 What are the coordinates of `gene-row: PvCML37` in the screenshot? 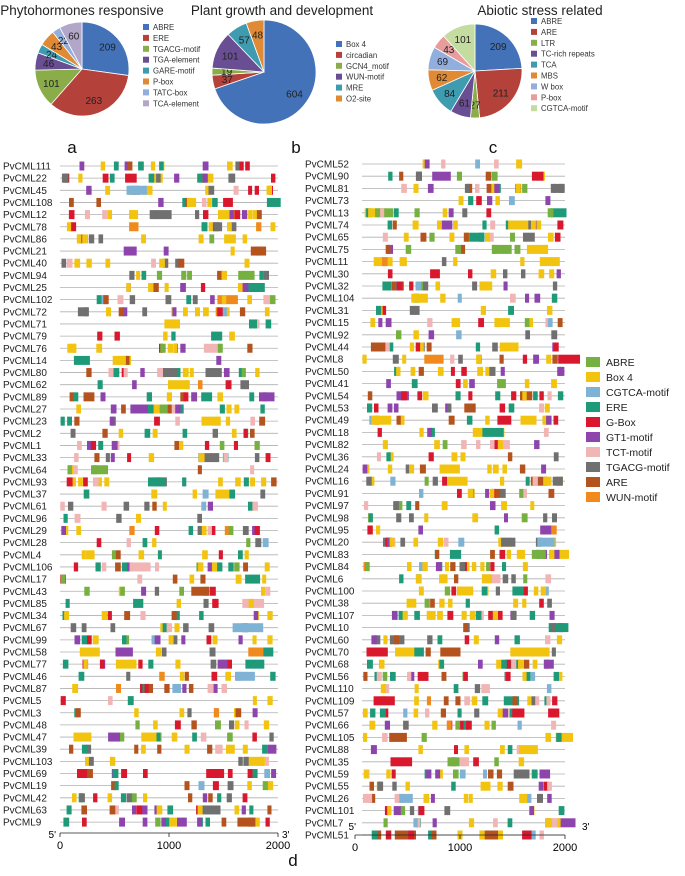 It's located at (140, 495).